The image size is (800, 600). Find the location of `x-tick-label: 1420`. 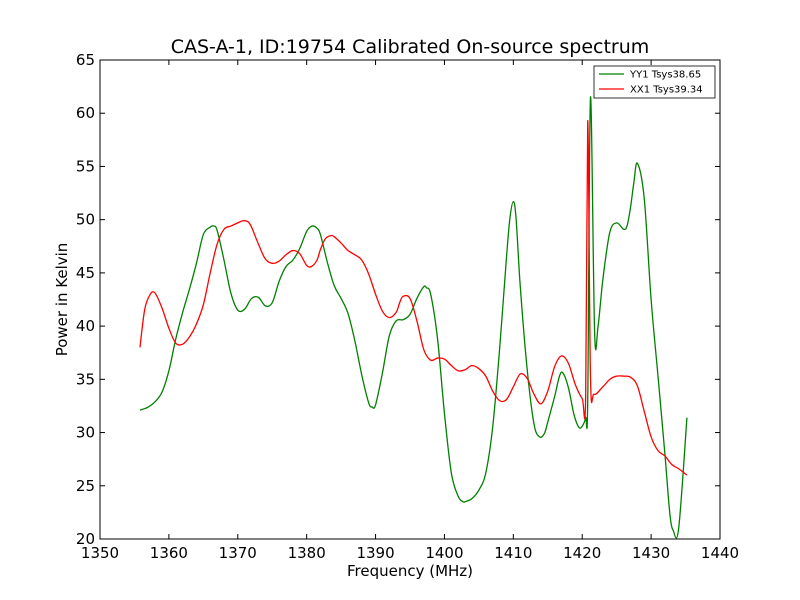

x-tick-label: 1420 is located at coordinates (582, 553).